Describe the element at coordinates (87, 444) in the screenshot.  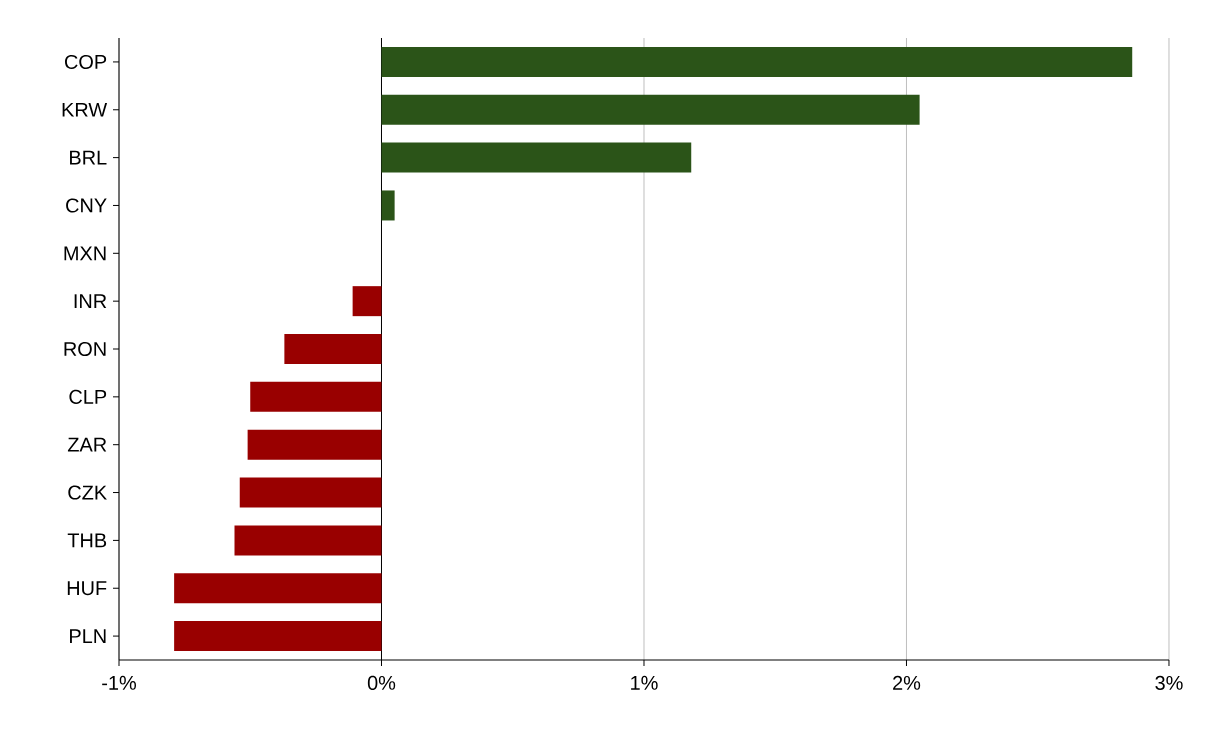
I see `y-tick-label: ZAR` at that location.